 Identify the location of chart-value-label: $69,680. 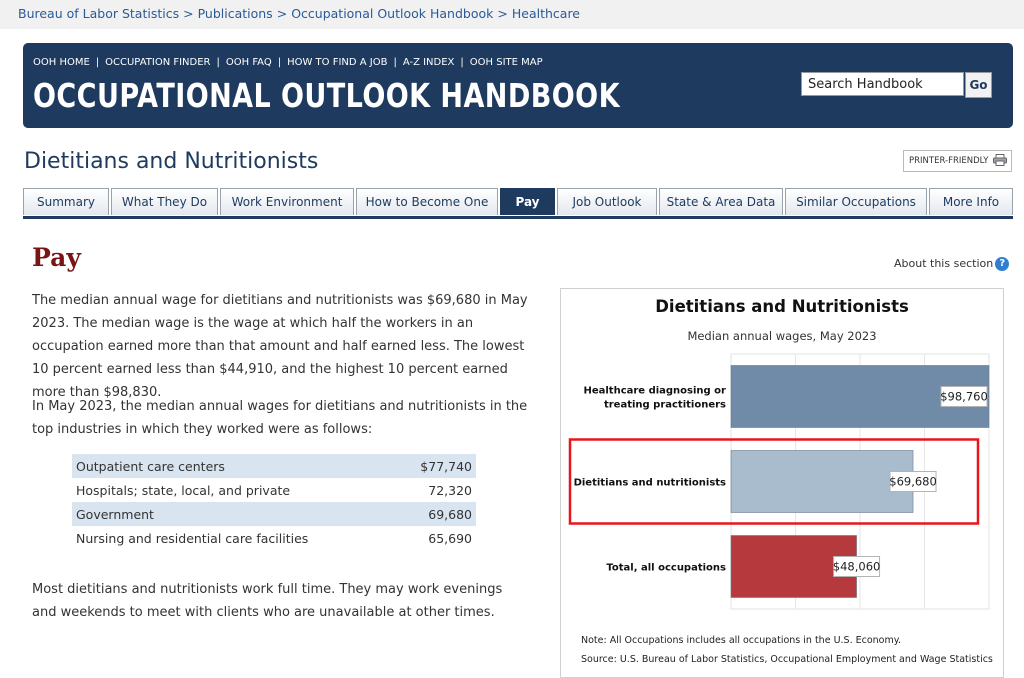
(913, 482).